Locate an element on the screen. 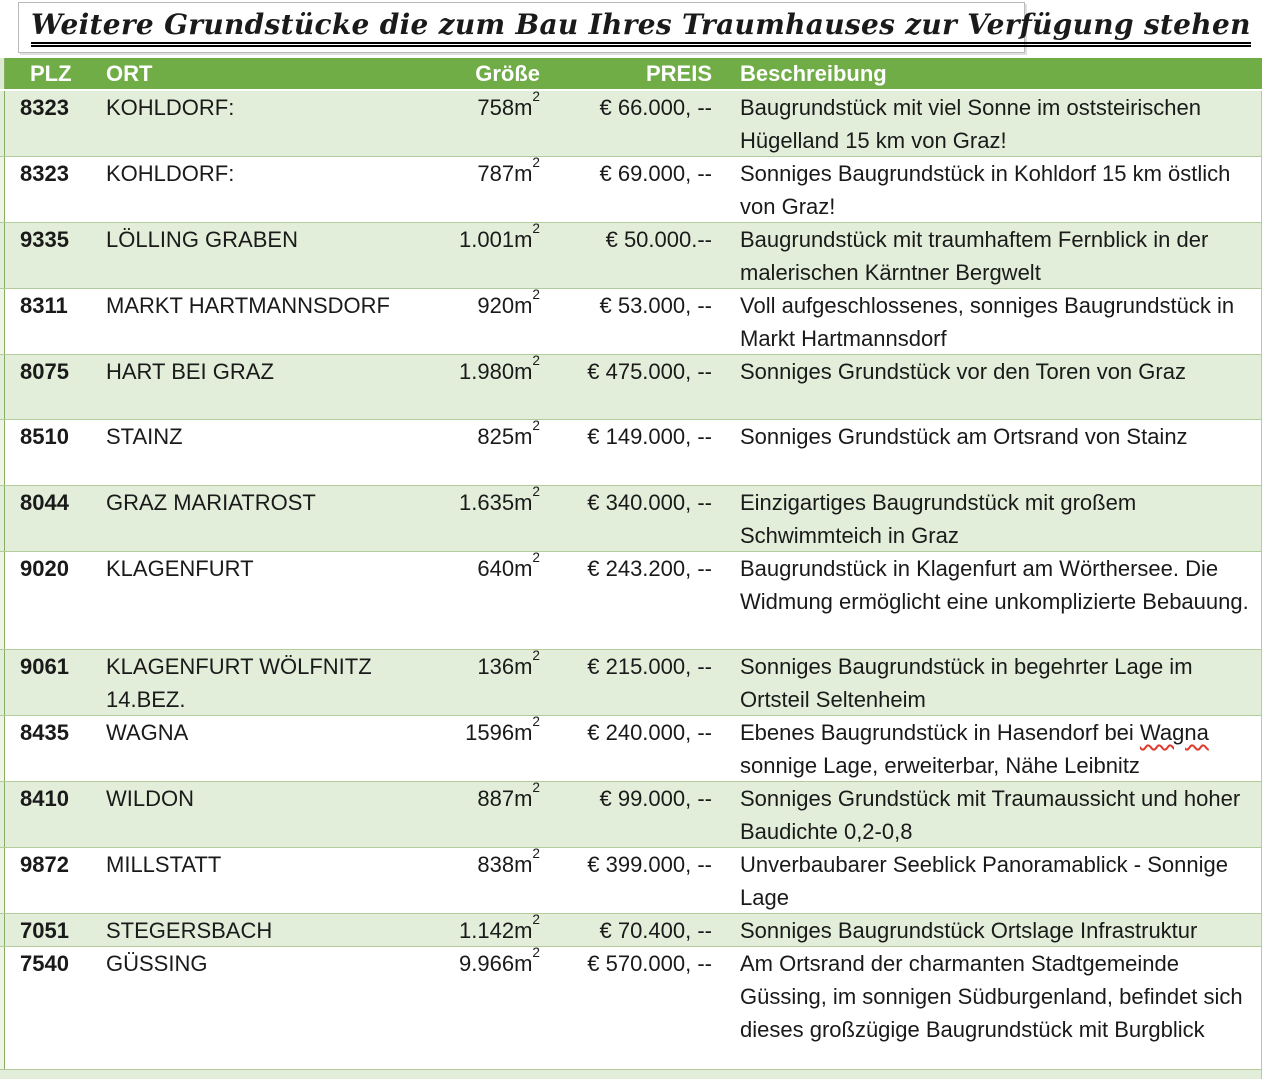 This screenshot has width=1277, height=1080. plz-cell: 7540 is located at coordinates (44, 963).